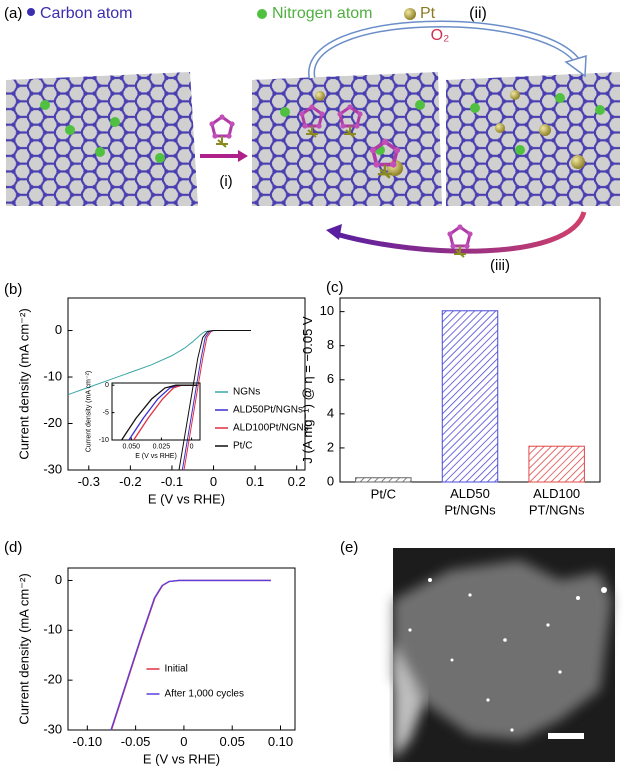  I want to click on step-label: (i), so click(225, 181).